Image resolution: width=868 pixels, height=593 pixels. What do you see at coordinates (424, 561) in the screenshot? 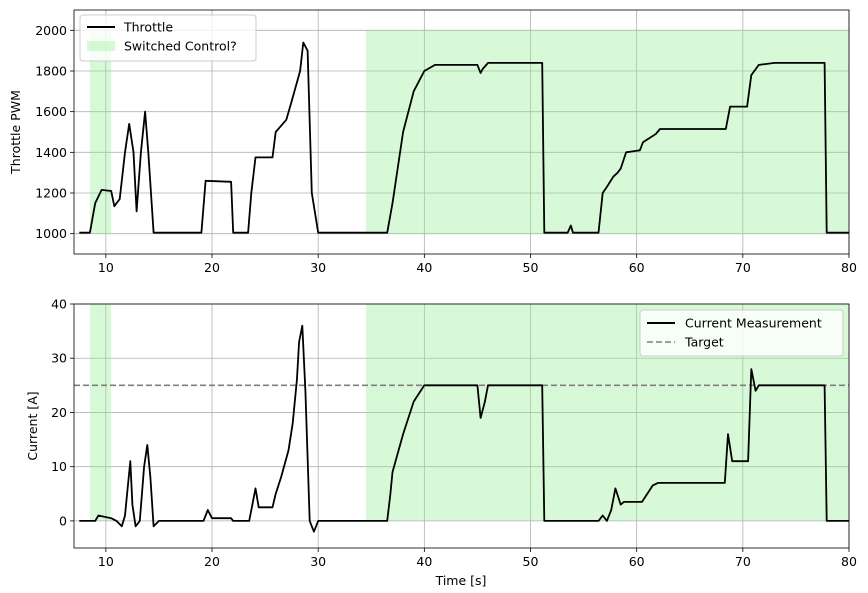
I see `current-x-tick-label: 40` at bounding box center [424, 561].